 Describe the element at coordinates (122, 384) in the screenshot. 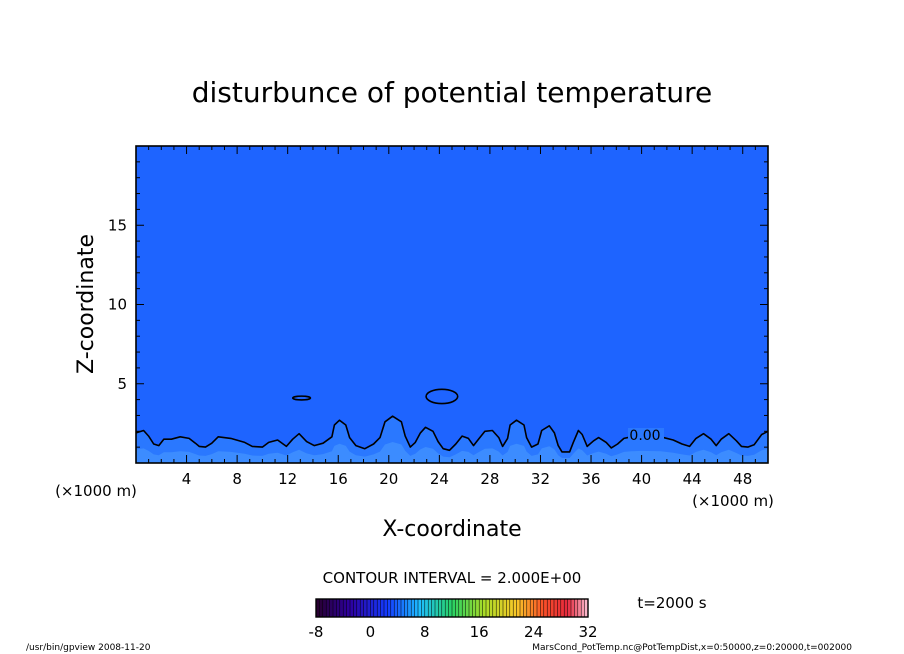

I see `y-tick-label: 5` at that location.